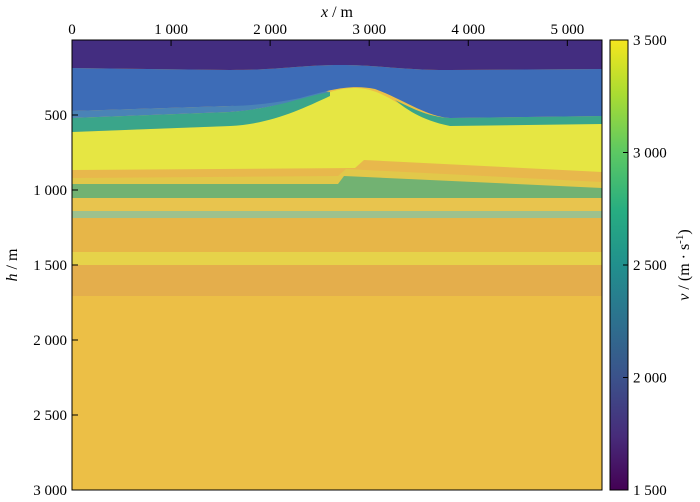 The image size is (700, 502). What do you see at coordinates (650, 379) in the screenshot?
I see `colorbar-tick-label: 2 000` at bounding box center [650, 379].